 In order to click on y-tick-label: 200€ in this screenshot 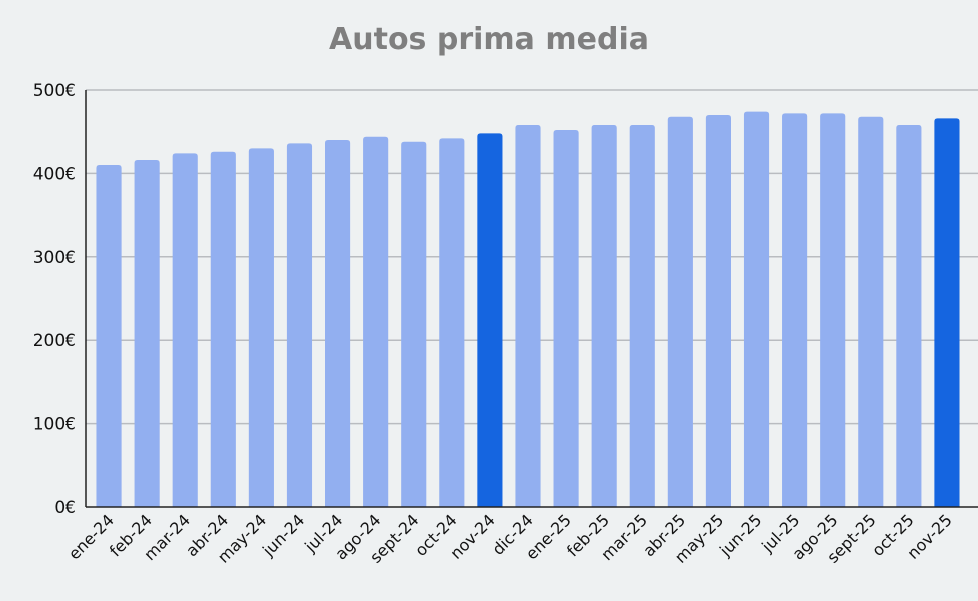, I will do `click(54, 341)`.